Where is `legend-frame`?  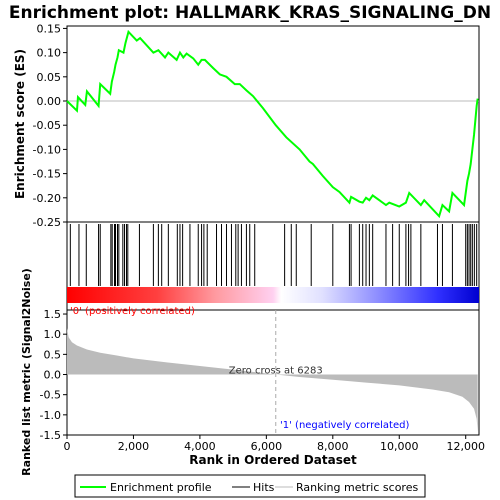
legend-frame is located at coordinates (250, 486).